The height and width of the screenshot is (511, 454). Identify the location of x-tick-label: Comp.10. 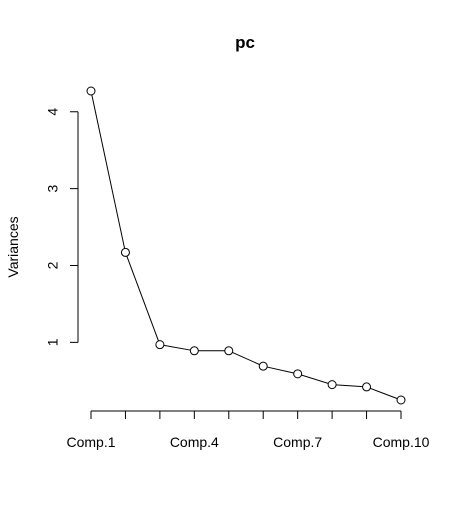
(401, 442).